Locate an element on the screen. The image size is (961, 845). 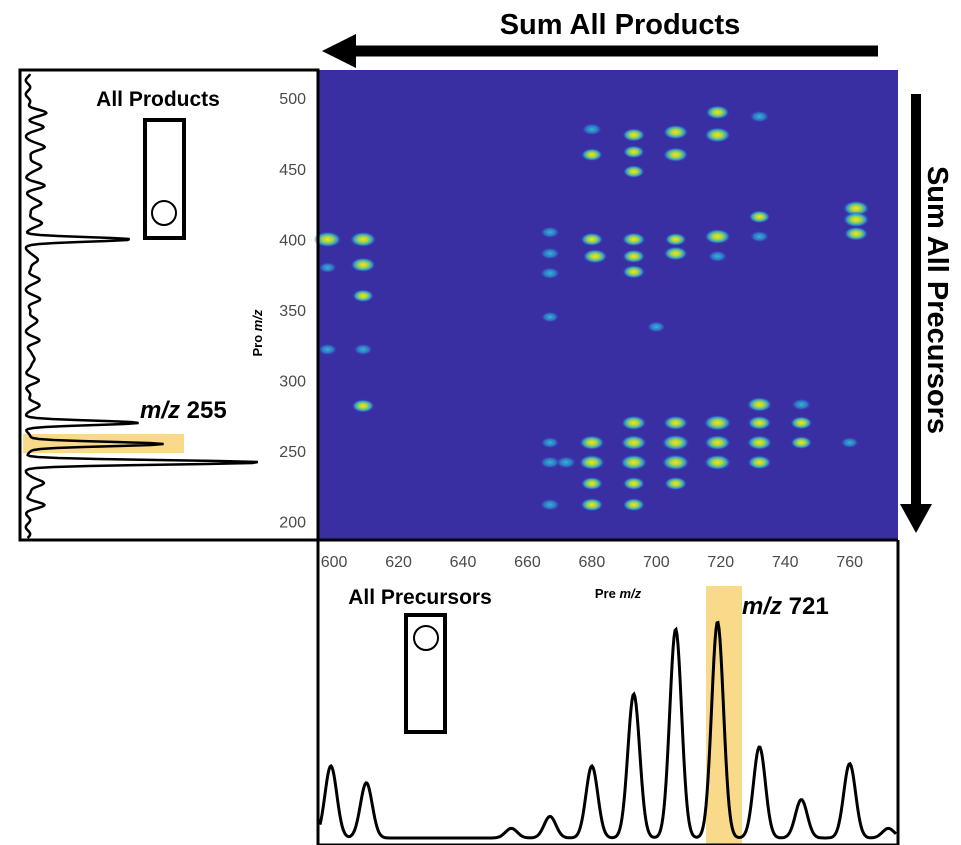
x-axis-label: Pre m/z is located at coordinates (618, 593).